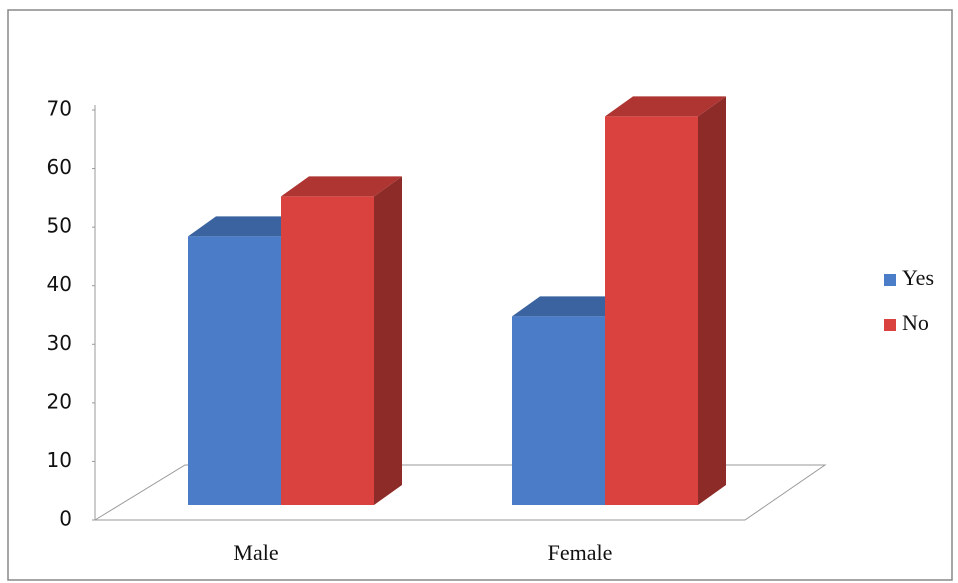  What do you see at coordinates (59, 284) in the screenshot?
I see `y-tick-label: 40` at bounding box center [59, 284].